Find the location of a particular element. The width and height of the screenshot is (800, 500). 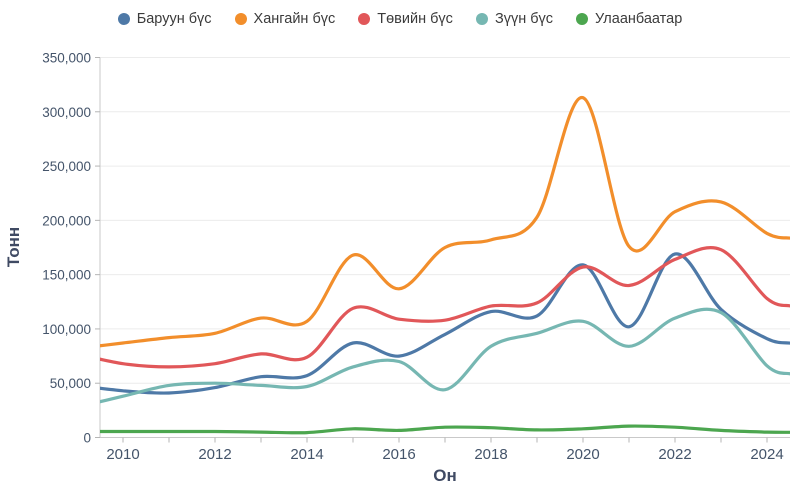

y-axis-title: Тонн is located at coordinates (13, 247).